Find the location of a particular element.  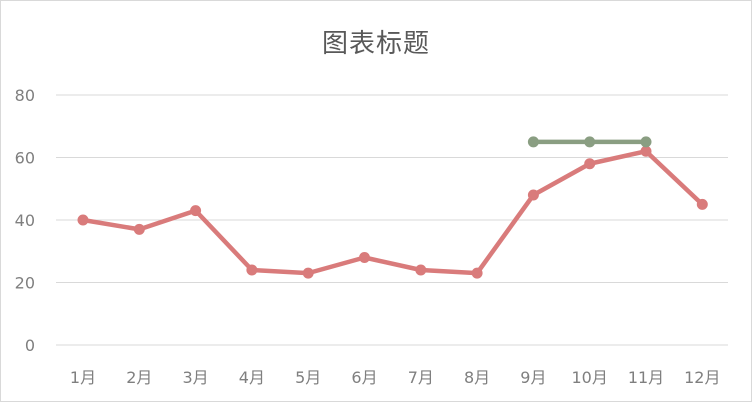

chart-title: 图表标题 is located at coordinates (375, 44).